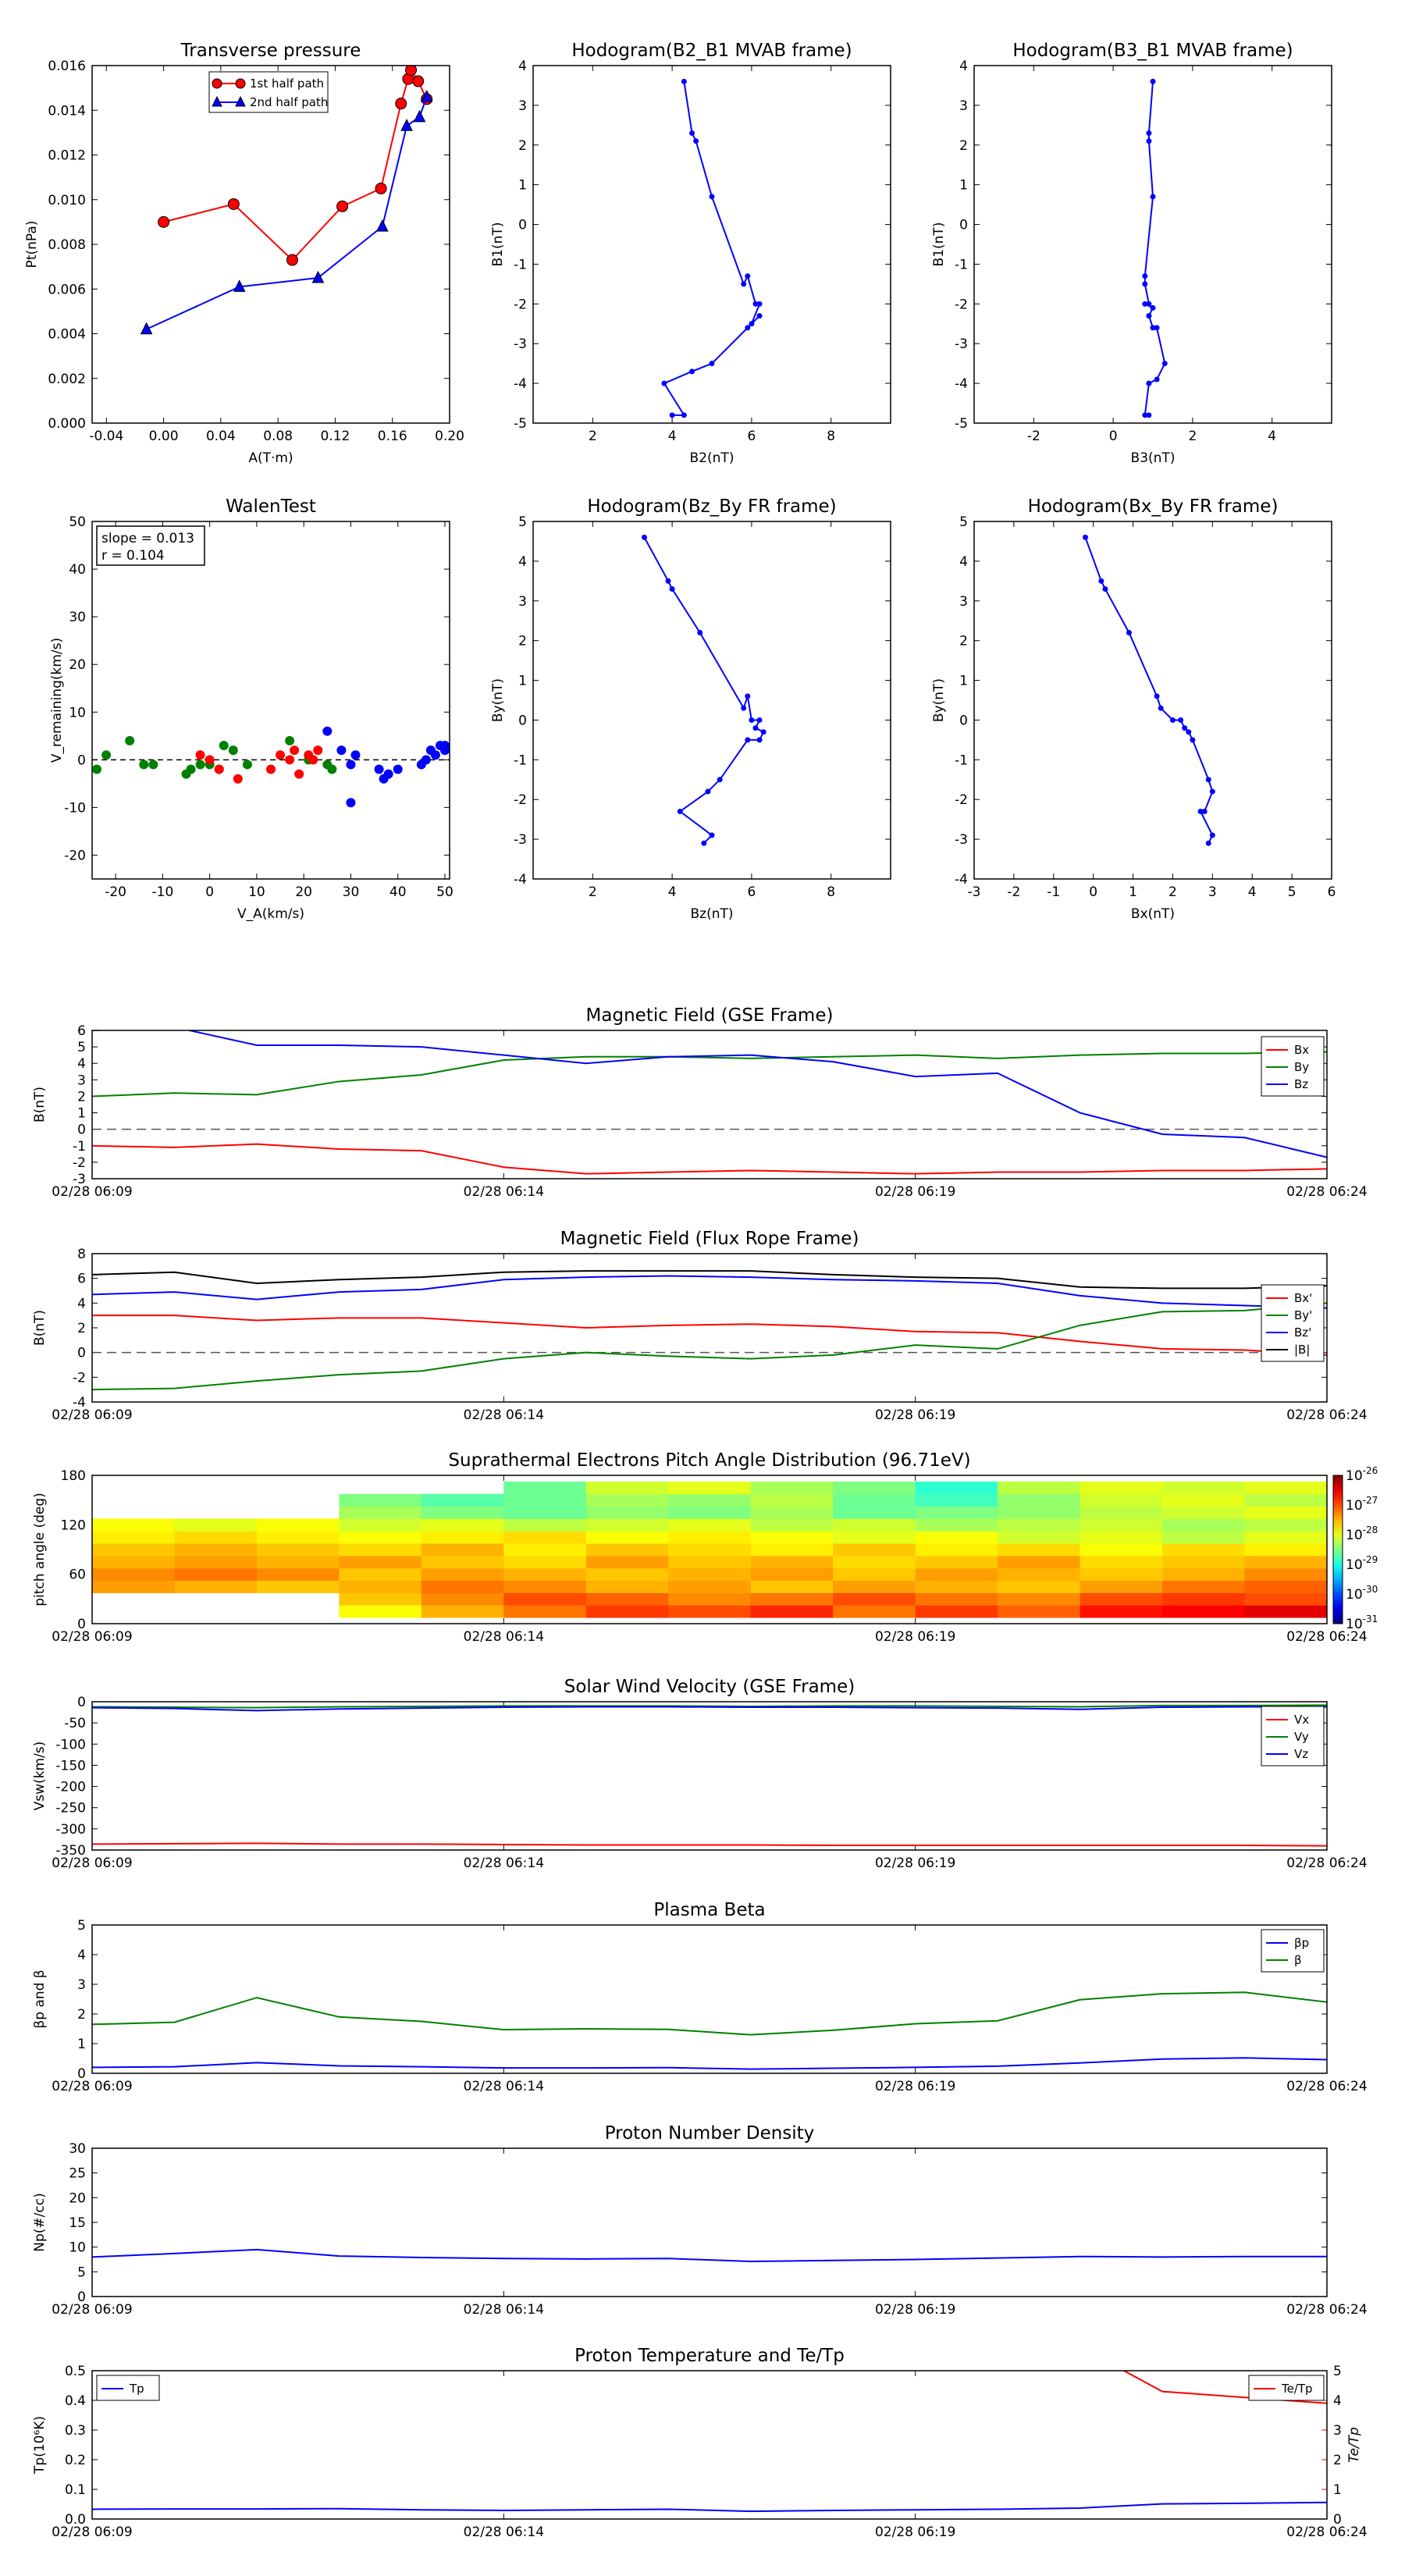  I want to click on y-tick-label: 180, so click(73, 1476).